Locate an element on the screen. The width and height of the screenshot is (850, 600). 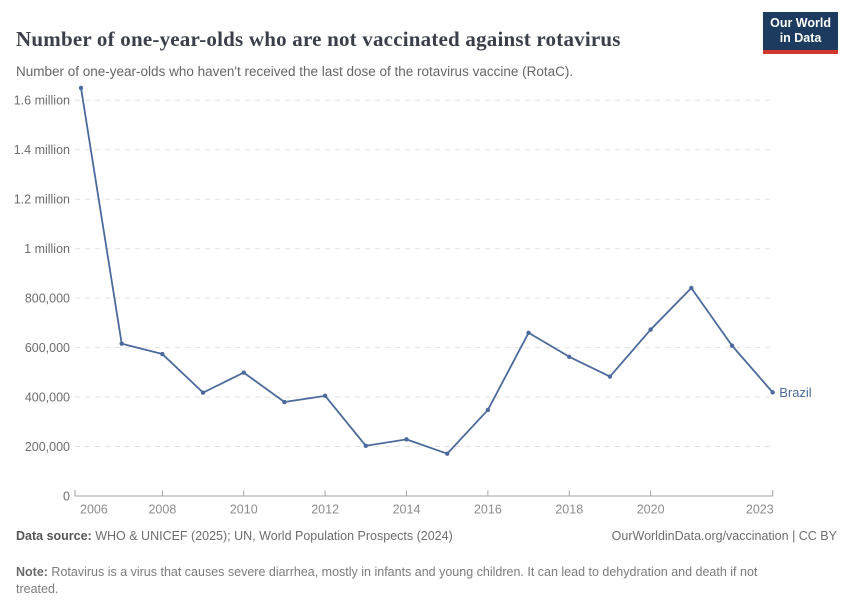
data-point-2013 is located at coordinates (366, 445).